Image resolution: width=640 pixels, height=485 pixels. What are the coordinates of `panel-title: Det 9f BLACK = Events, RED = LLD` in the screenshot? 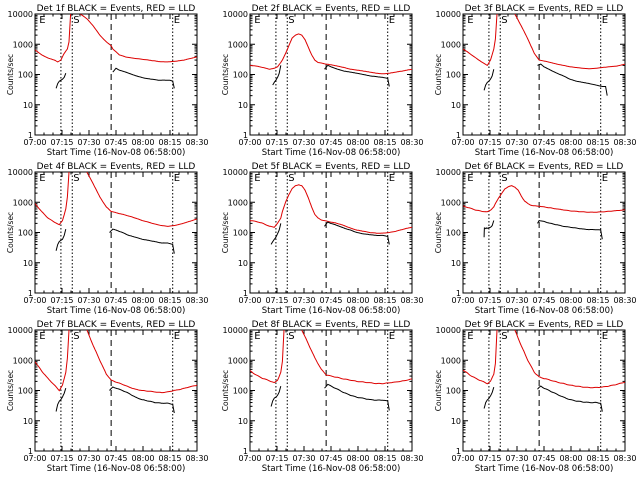 It's located at (544, 325).